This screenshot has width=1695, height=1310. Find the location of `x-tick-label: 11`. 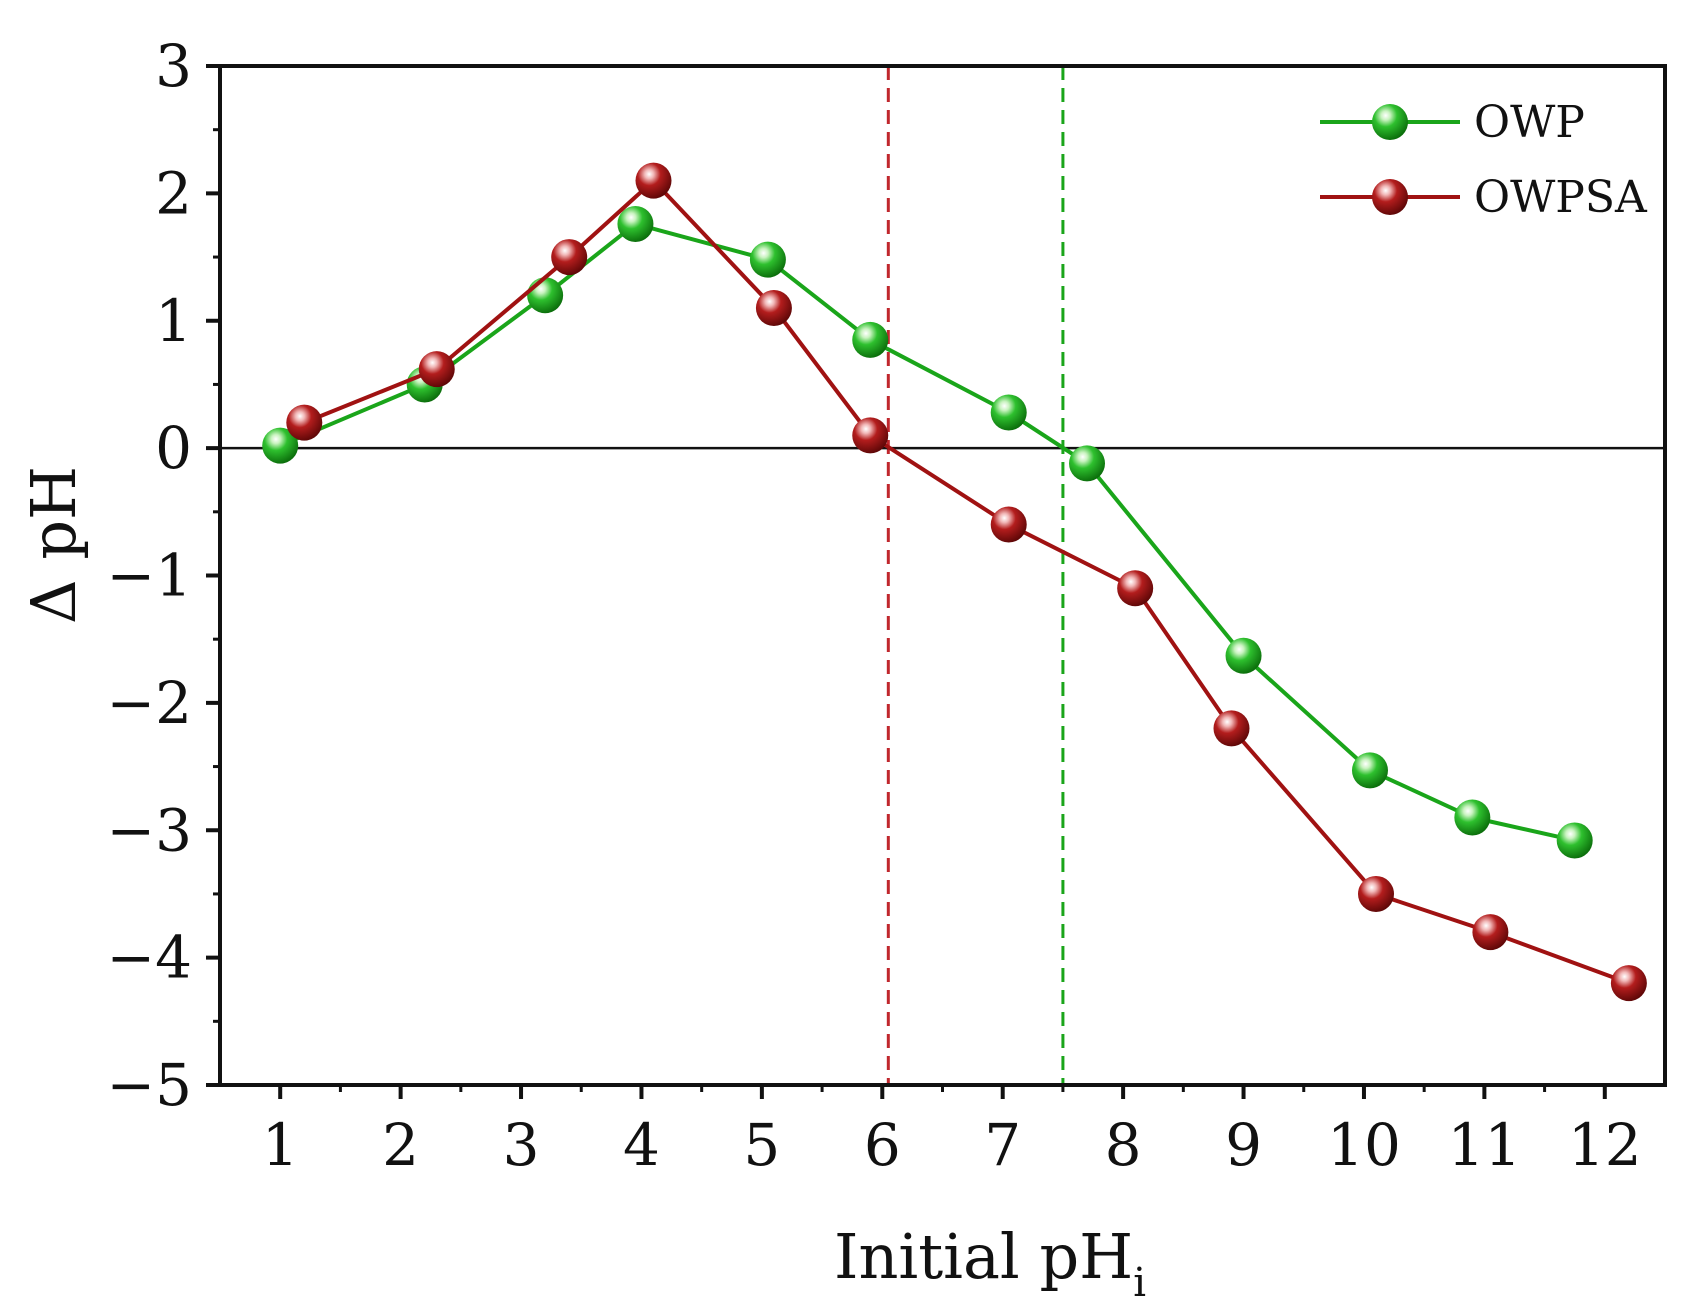

x-tick-label: 11 is located at coordinates (1484, 1145).